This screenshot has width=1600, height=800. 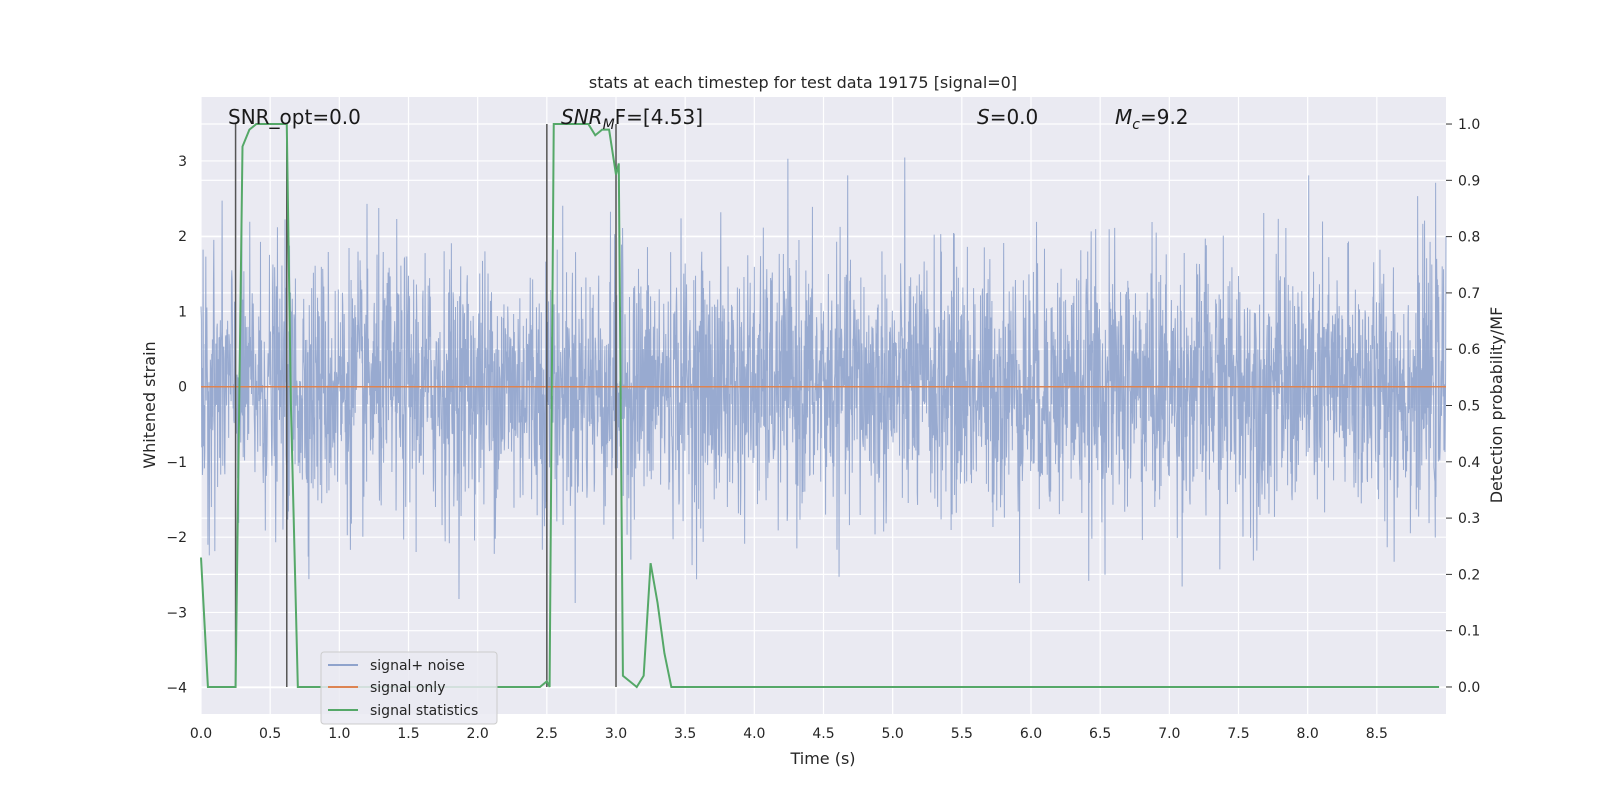 I want to click on y-tick-label: 0, so click(x=182, y=388).